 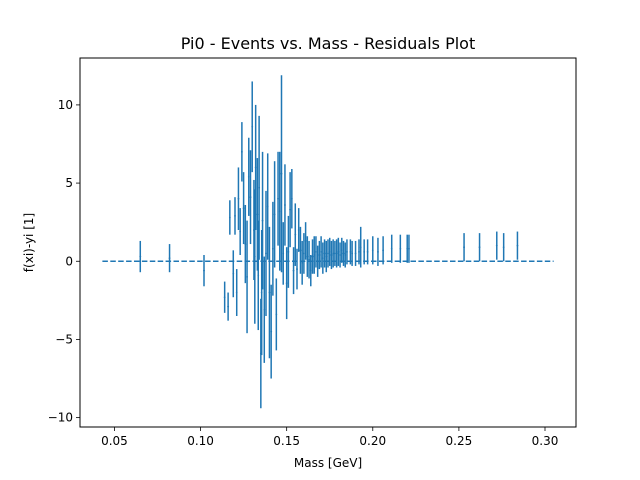 What do you see at coordinates (29, 242) in the screenshot?
I see `y-axis-label: f(xi)-yi [1]` at bounding box center [29, 242].